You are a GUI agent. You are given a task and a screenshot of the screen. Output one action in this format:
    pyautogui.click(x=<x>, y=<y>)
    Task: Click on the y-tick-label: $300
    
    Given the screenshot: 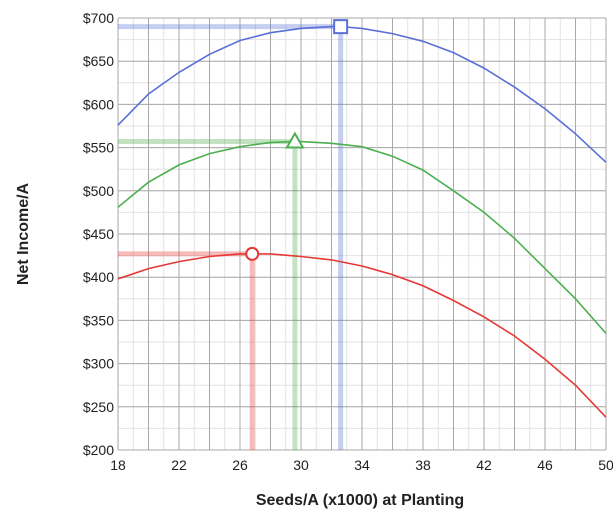 What is the action you would take?
    pyautogui.click(x=98, y=364)
    